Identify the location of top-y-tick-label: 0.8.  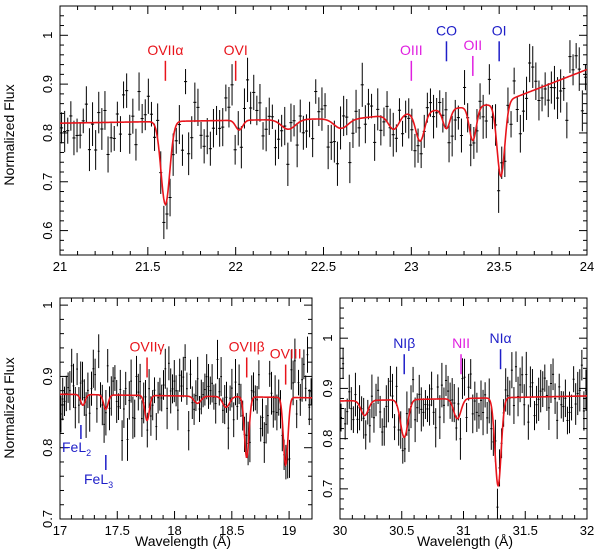
(47, 133).